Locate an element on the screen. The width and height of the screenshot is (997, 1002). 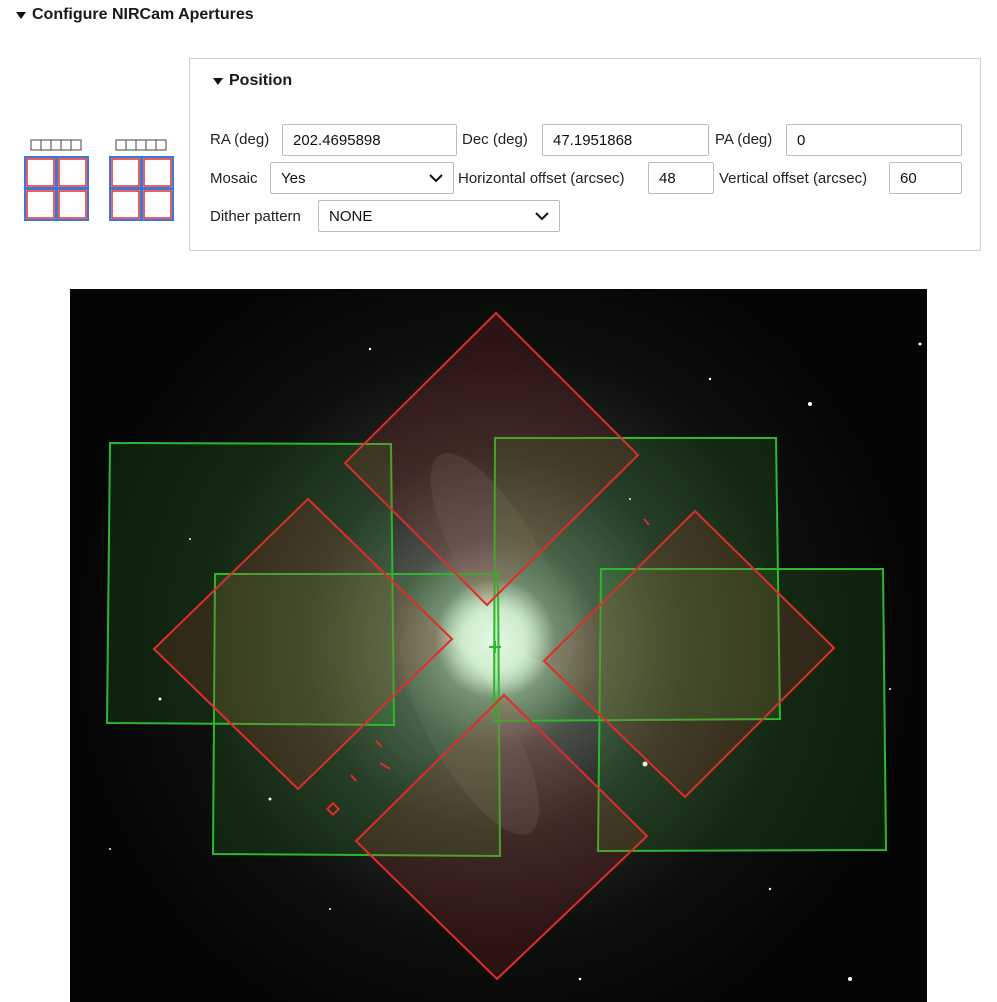
dither-selected-value: NONE is located at coordinates (351, 216).